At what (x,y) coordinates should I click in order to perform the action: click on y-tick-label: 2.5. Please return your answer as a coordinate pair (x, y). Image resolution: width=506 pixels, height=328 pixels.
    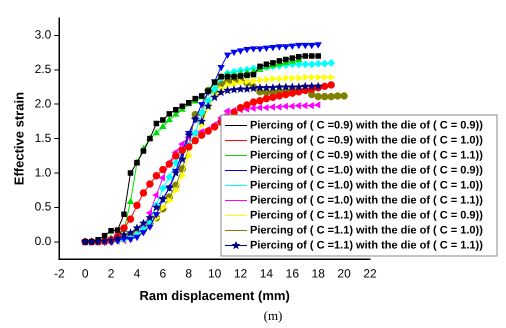
    Looking at the image, I should click on (43, 69).